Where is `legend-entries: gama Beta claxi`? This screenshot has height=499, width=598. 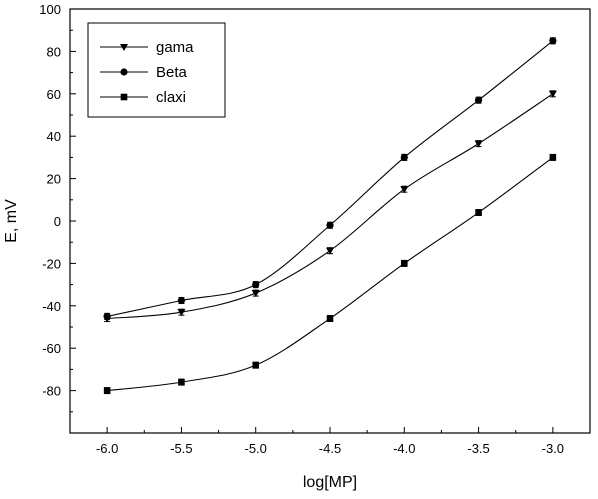 legend-entries: gama Beta claxi is located at coordinates (147, 72).